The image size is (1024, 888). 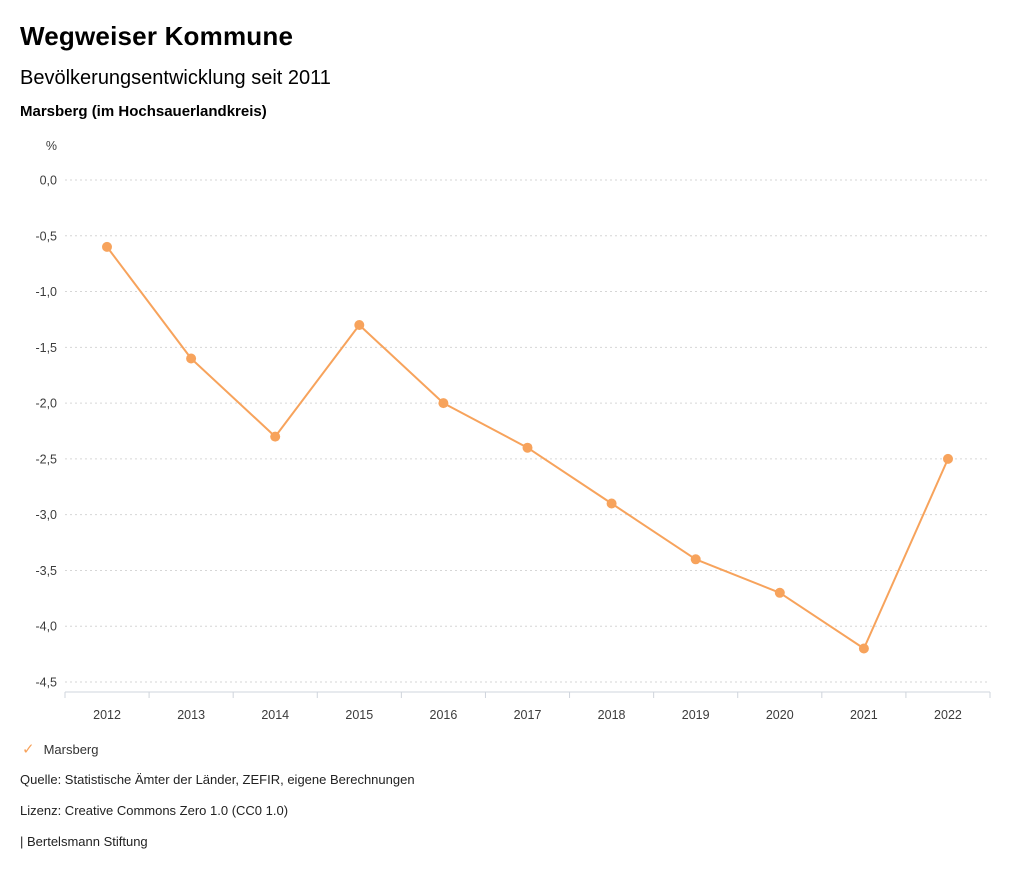 What do you see at coordinates (46, 292) in the screenshot?
I see `y-tick-label: -1,0` at bounding box center [46, 292].